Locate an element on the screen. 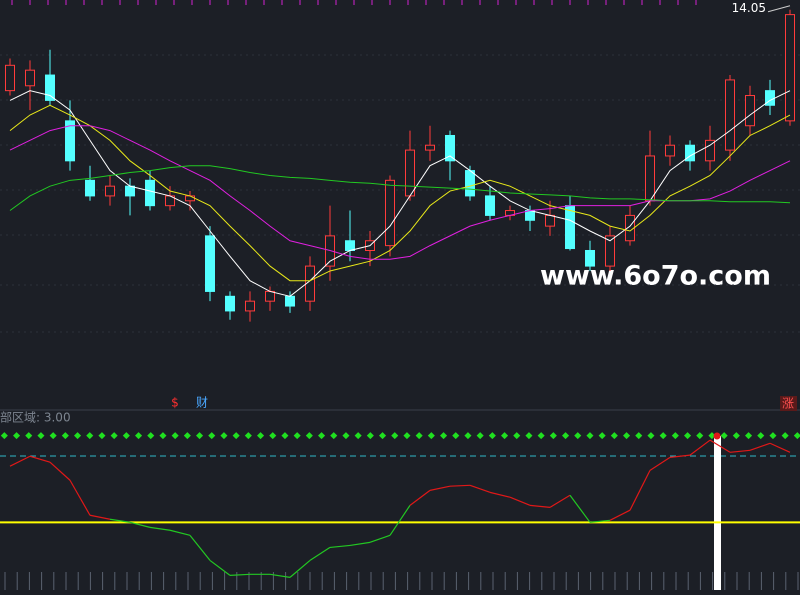  signal-dot-active is located at coordinates (717, 436).